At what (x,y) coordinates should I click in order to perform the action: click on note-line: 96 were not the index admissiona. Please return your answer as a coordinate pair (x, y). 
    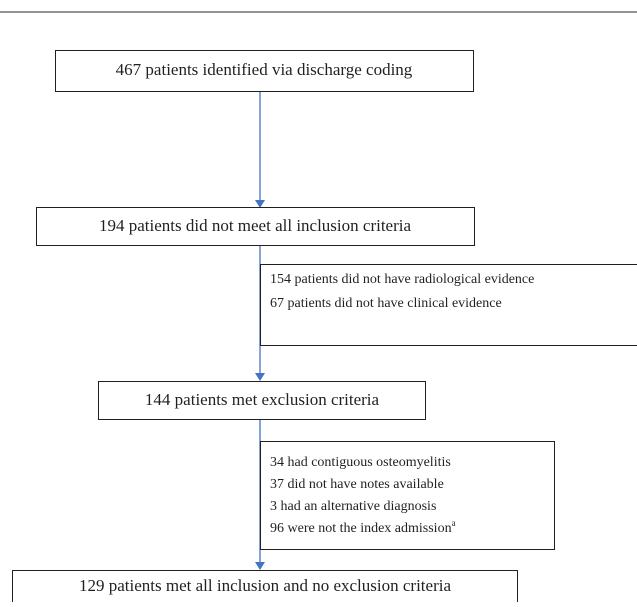
    Looking at the image, I should click on (363, 527).